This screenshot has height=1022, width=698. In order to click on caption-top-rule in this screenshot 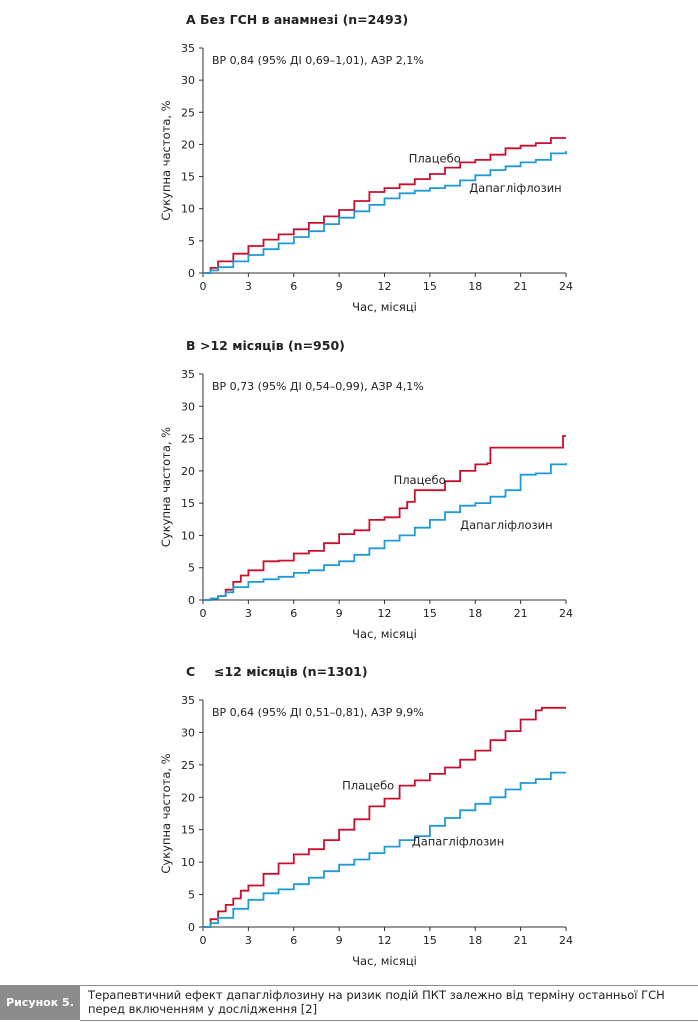, I will do `click(389, 985)`.